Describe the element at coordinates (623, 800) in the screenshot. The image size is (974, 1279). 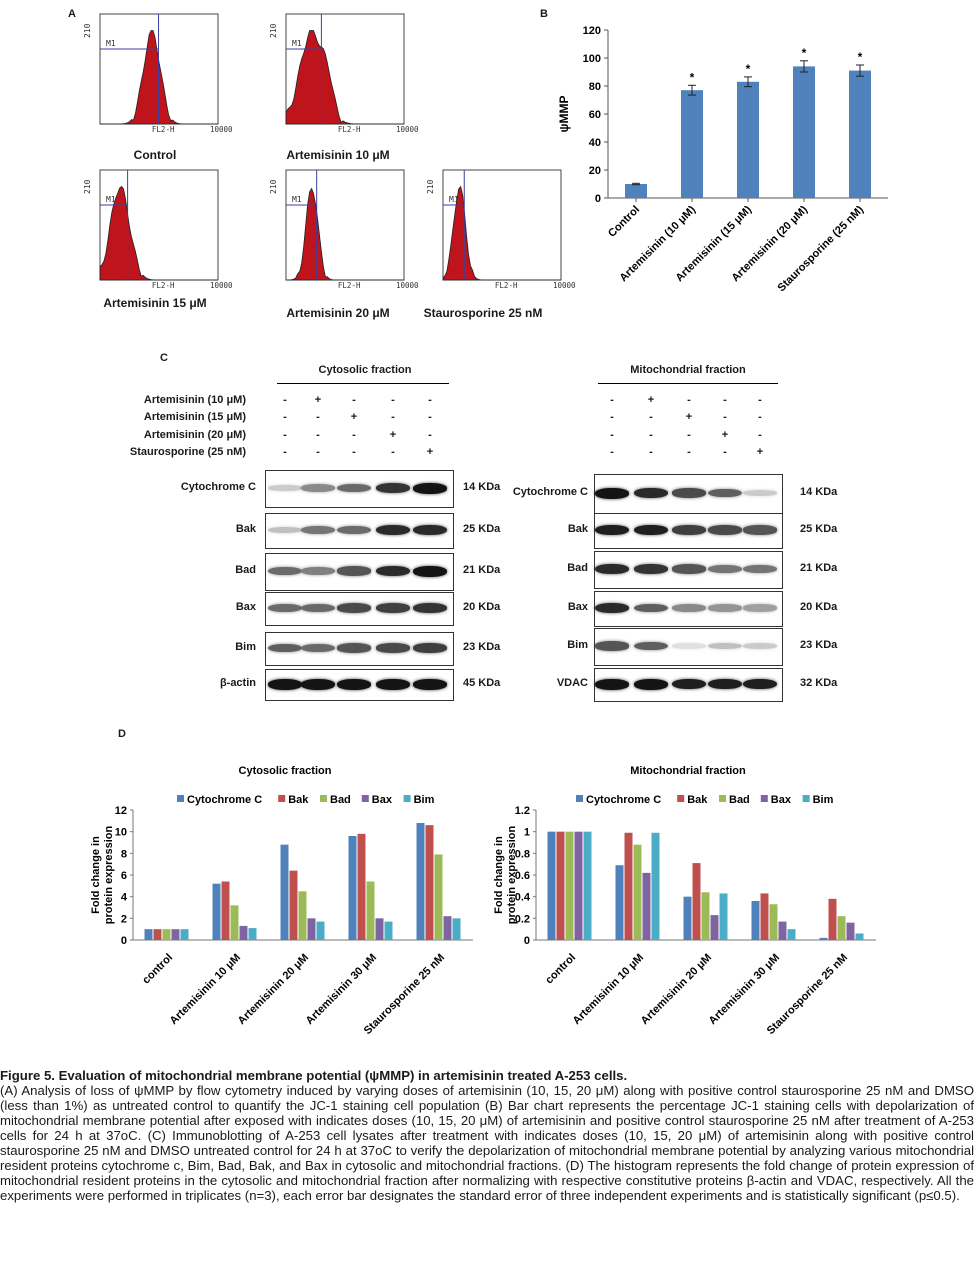
I see `legend-label: Cytochrome C` at that location.